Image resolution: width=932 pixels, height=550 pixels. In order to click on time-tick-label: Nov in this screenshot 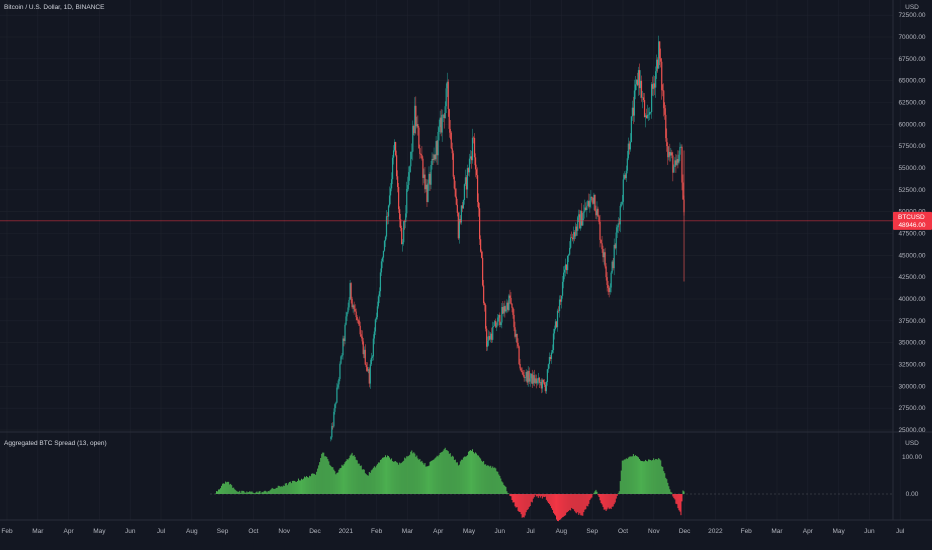, I will do `click(654, 531)`.